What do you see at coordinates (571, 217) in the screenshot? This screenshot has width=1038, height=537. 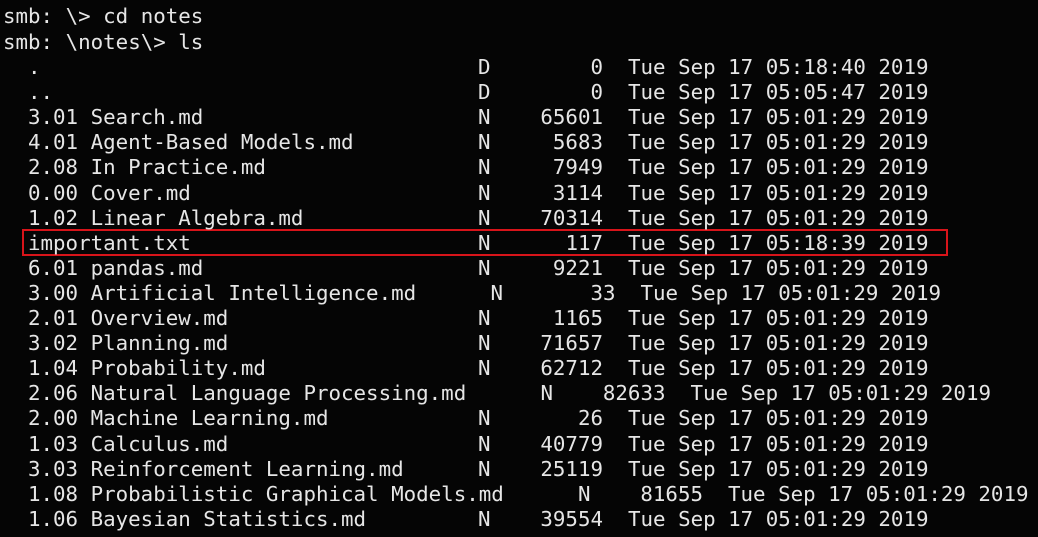 I see `file-size: 70314` at bounding box center [571, 217].